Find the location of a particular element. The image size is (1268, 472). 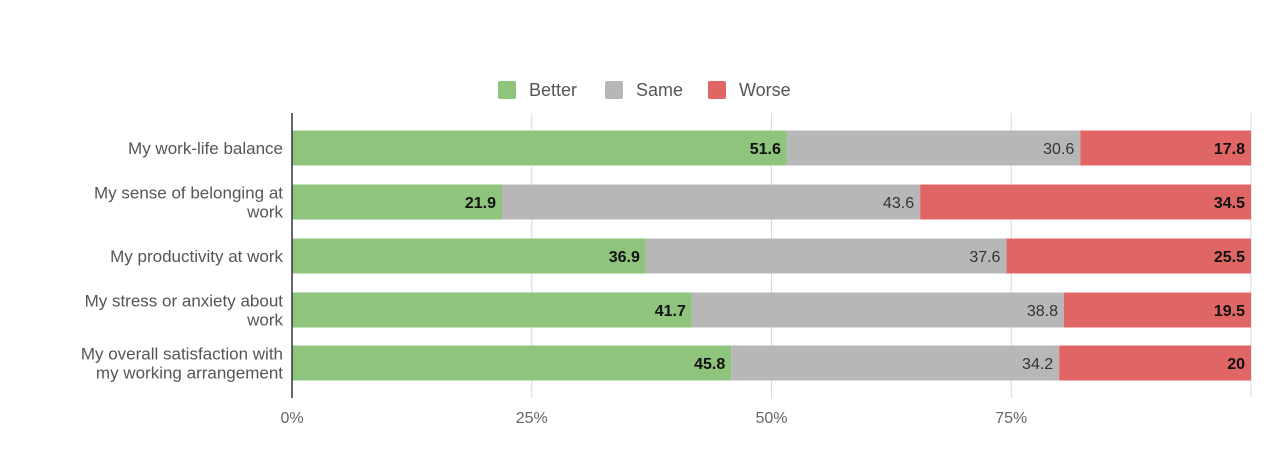

legend-label: Worse is located at coordinates (765, 90).